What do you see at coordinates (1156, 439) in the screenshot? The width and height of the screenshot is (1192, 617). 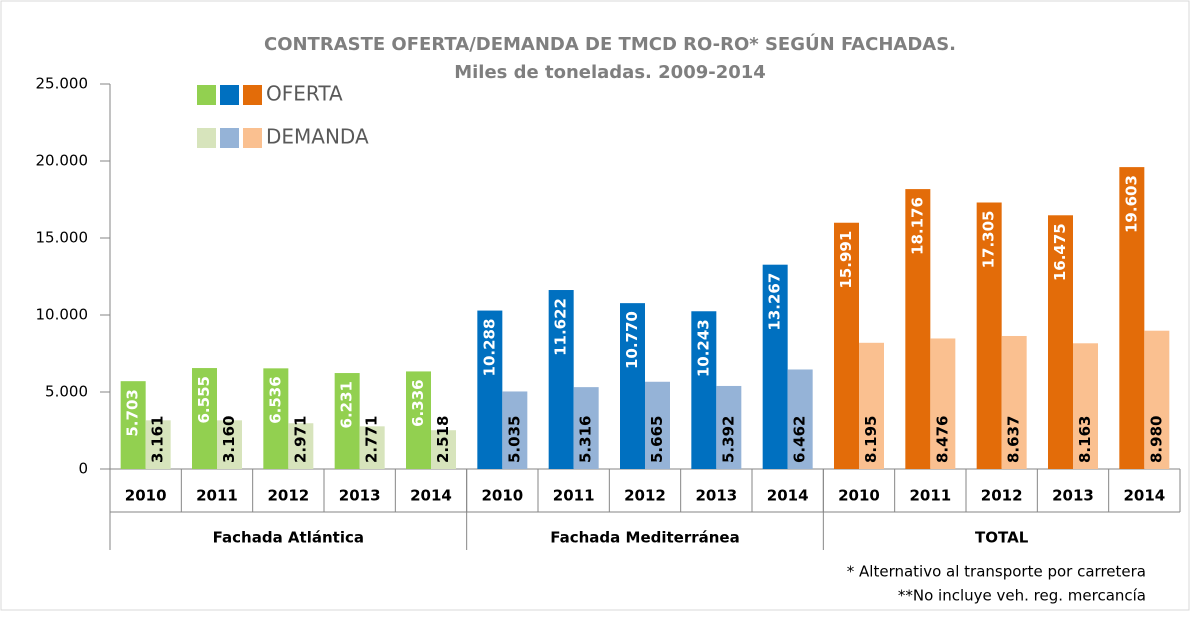 I see `value-label: 8.980` at bounding box center [1156, 439].